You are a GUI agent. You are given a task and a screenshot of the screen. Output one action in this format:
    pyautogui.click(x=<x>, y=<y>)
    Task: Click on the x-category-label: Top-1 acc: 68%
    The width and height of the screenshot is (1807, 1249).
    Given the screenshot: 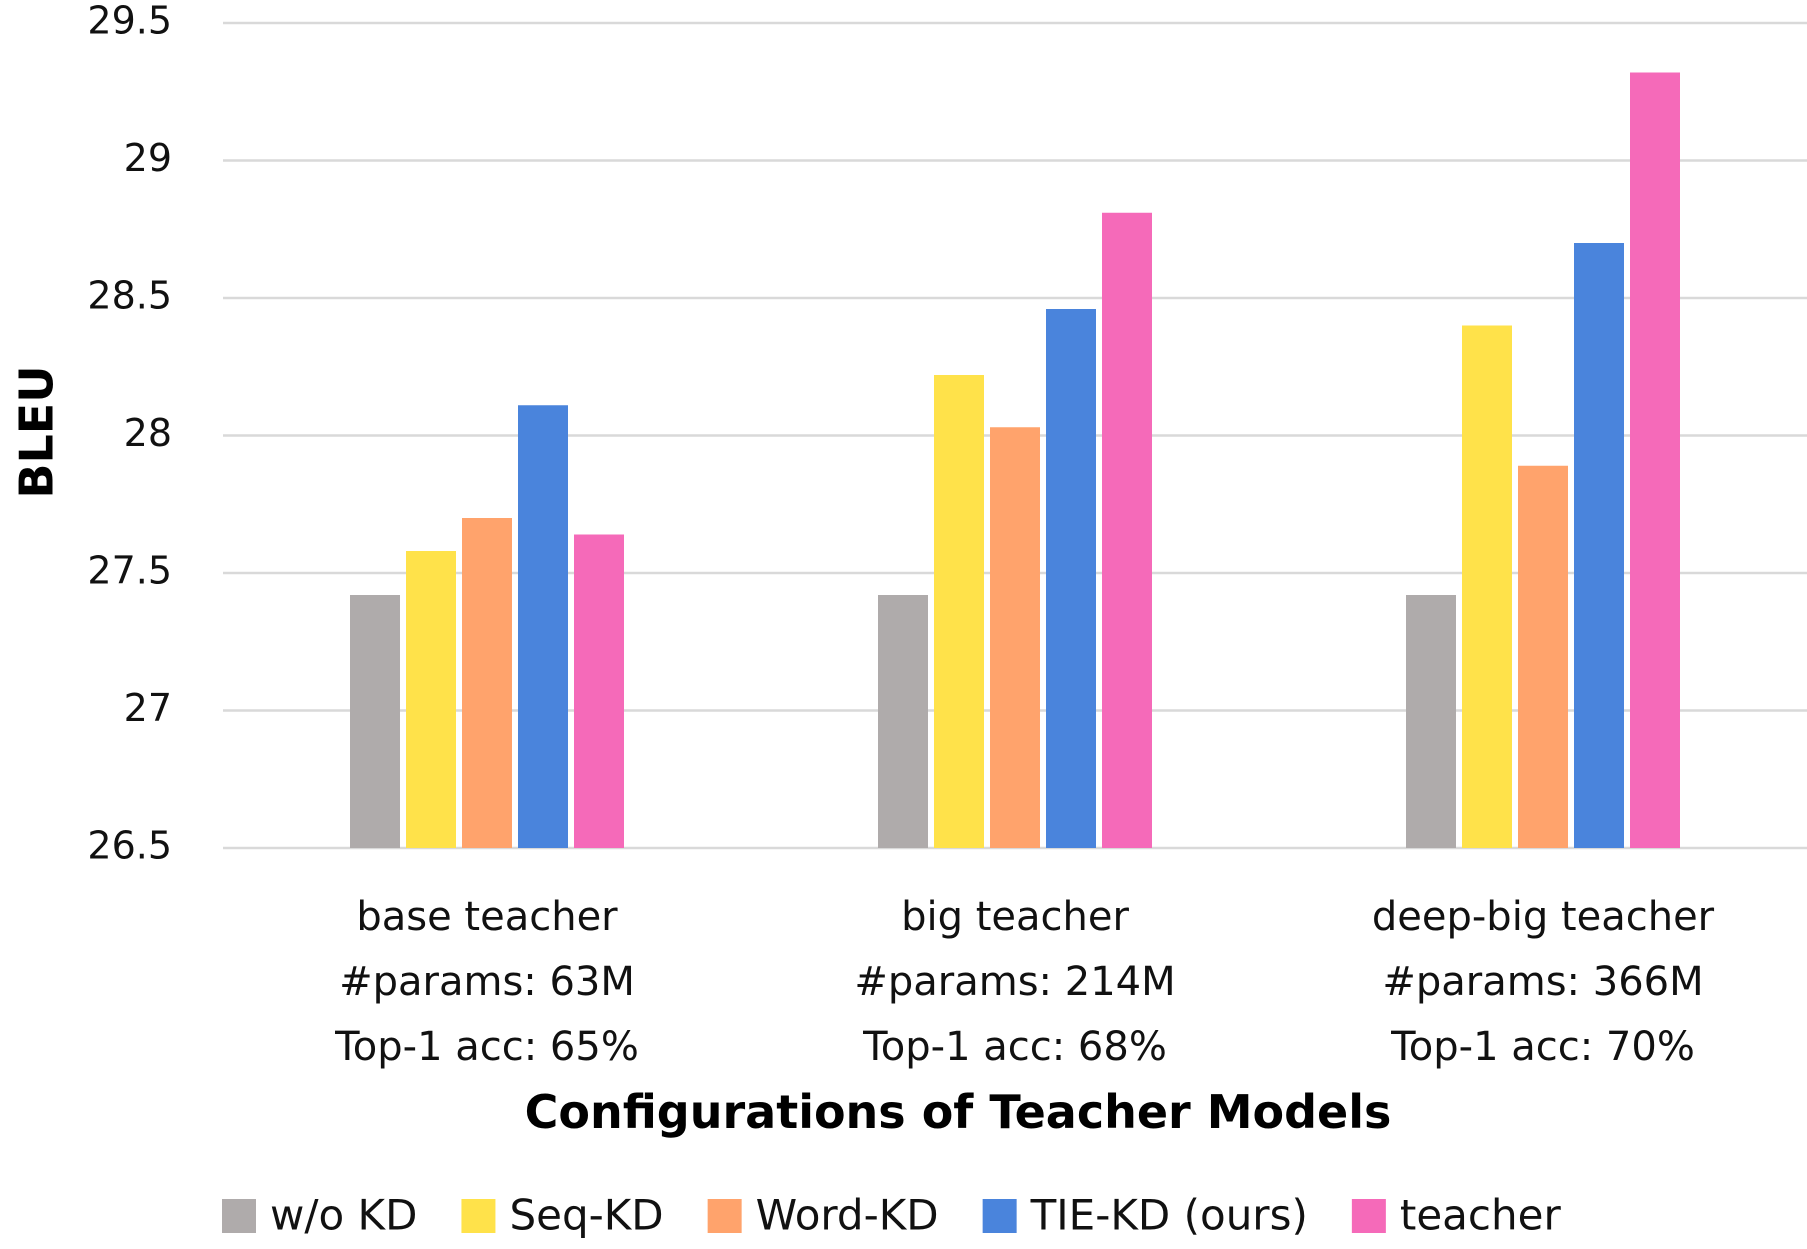 What is the action you would take?
    pyautogui.click(x=1014, y=1047)
    